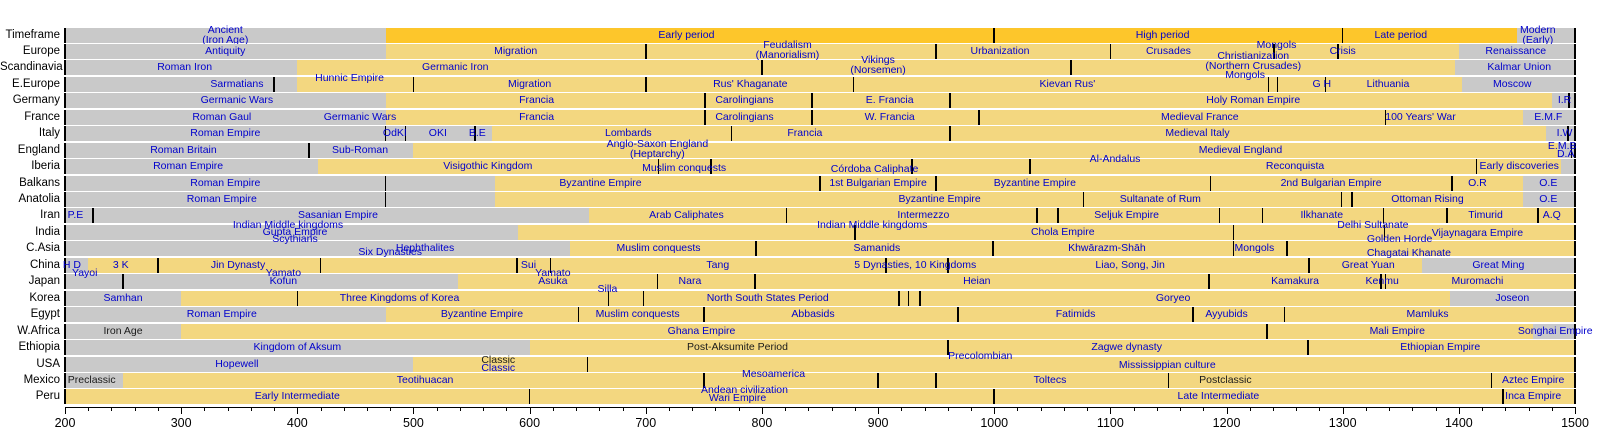  Describe the element at coordinates (1427, 314) in the screenshot. I see `era-label: Mamluks` at that location.